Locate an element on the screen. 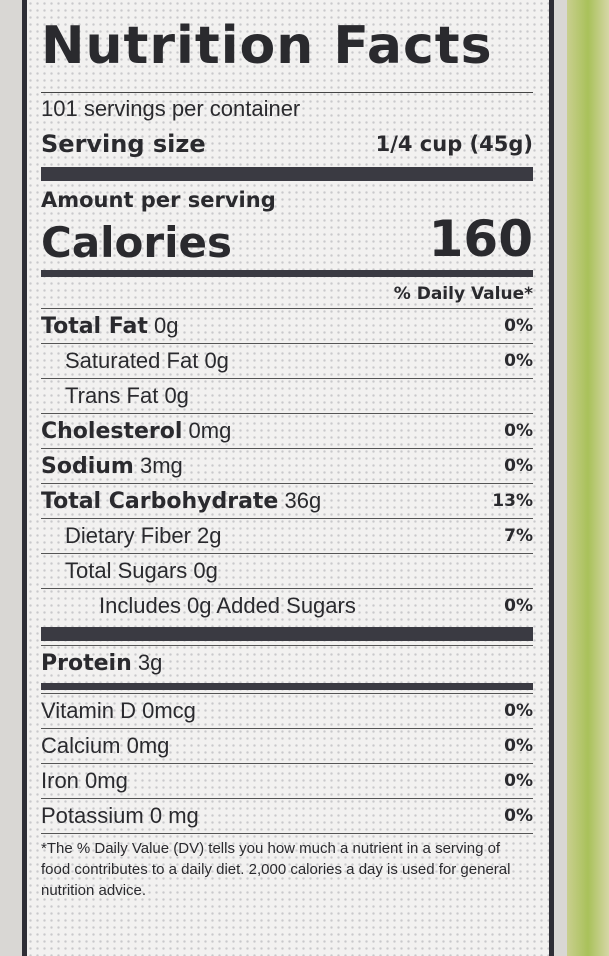  rule is located at coordinates (287, 92).